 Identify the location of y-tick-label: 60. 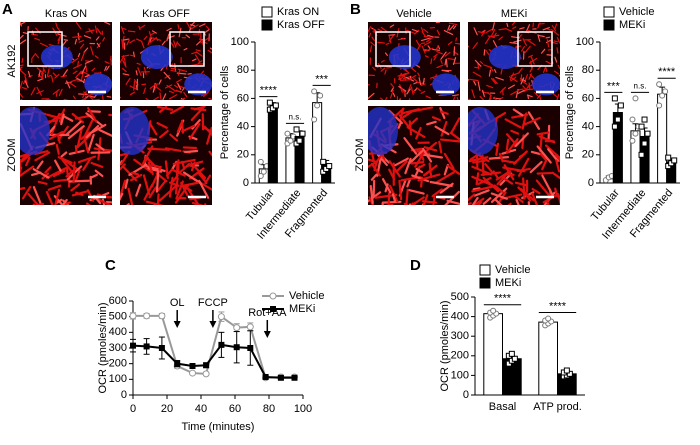
(243, 98).